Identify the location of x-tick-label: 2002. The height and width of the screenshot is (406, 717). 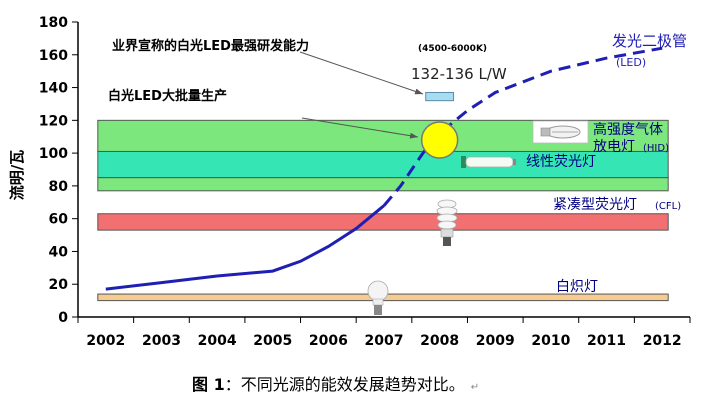
(105, 341).